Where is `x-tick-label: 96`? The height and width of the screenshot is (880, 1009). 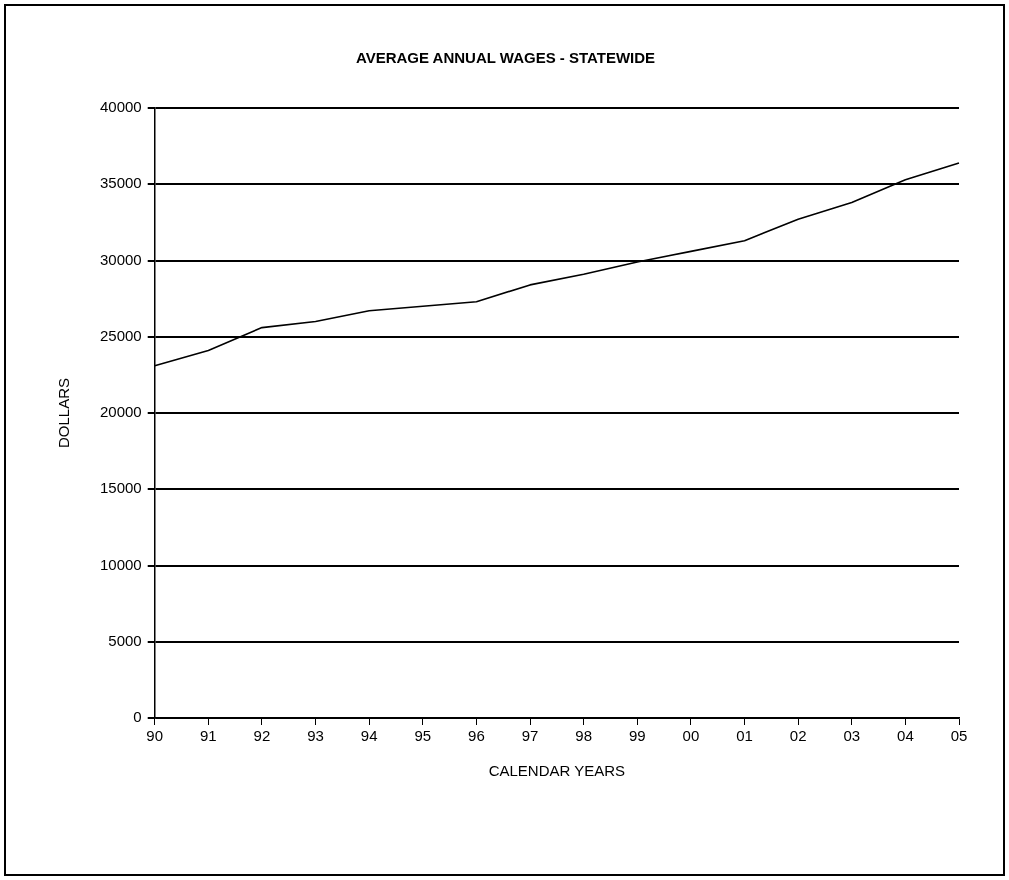 x-tick-label: 96 is located at coordinates (476, 736).